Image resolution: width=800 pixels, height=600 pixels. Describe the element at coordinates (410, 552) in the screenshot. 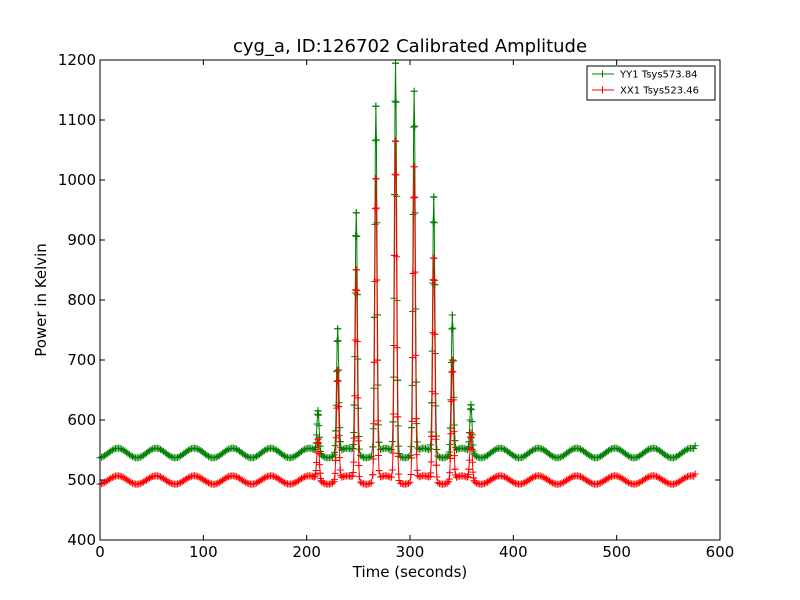

I see `x-tick-label: 300` at that location.